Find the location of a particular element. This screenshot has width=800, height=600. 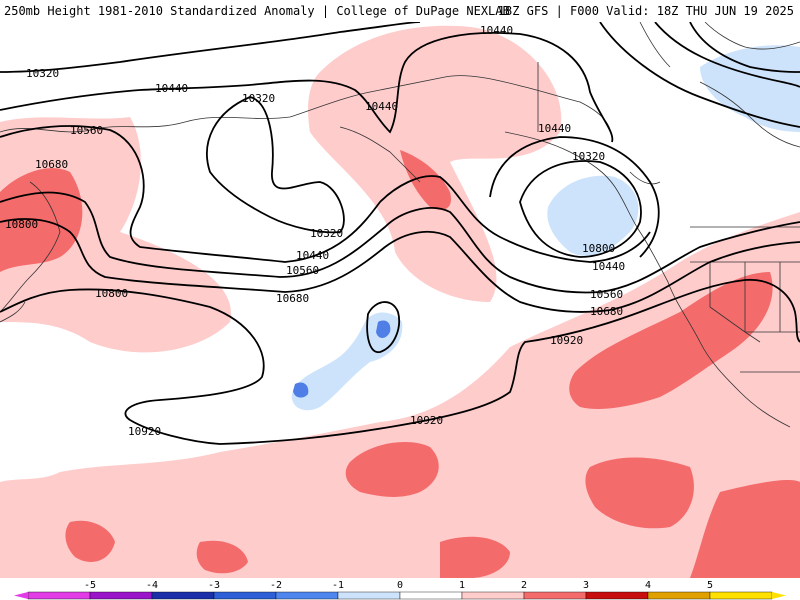

label-10440-left: 10440 is located at coordinates (171, 88).